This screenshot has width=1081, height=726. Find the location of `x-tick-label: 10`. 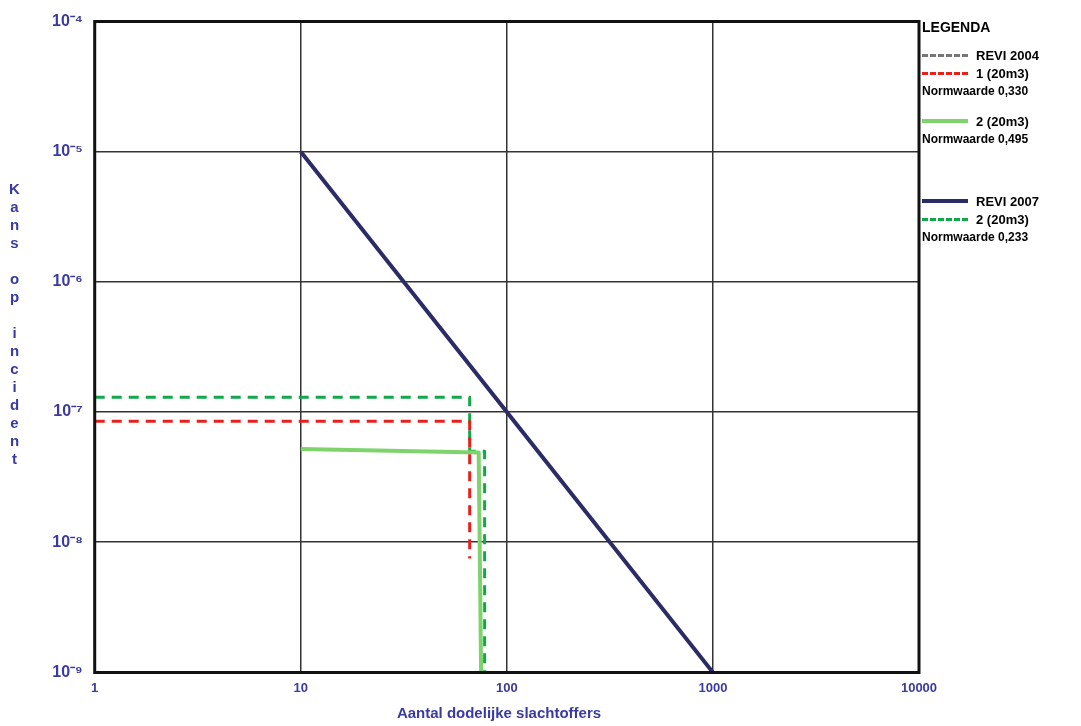

x-tick-label: 10 is located at coordinates (301, 687).